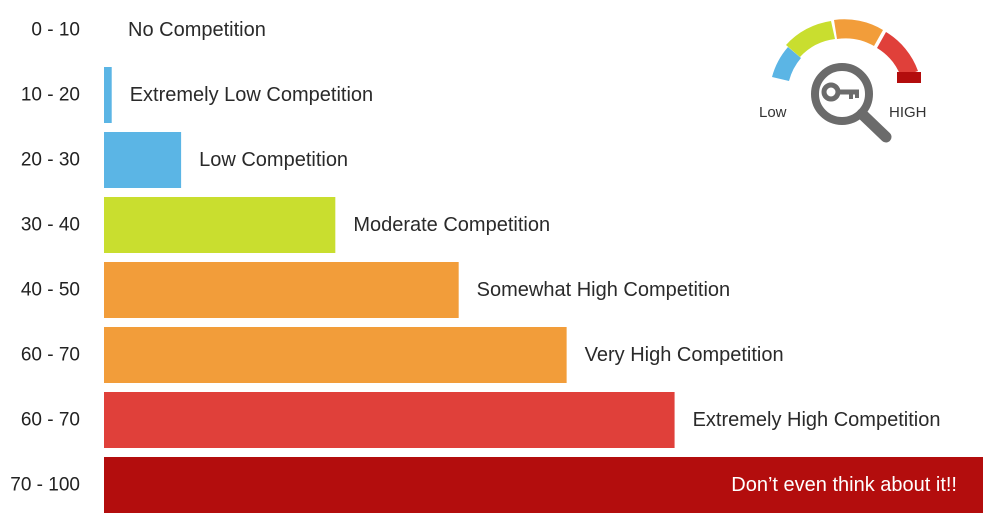 Image resolution: width=1000 pixels, height=521 pixels. Describe the element at coordinates (451, 225) in the screenshot. I see `bar-label: Moderate Competition` at that location.